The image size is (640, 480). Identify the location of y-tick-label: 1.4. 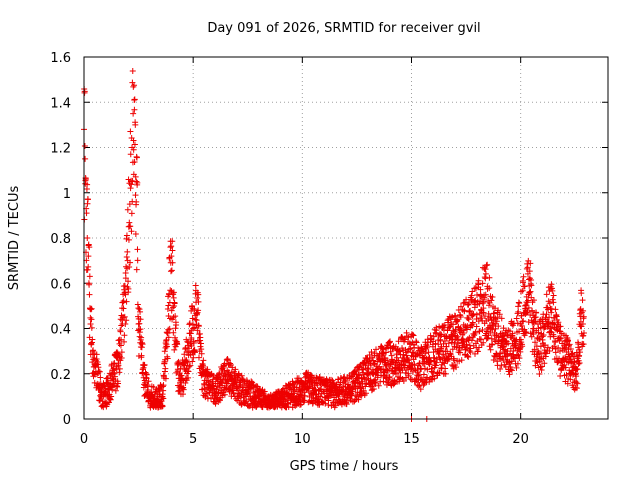
(60, 103).